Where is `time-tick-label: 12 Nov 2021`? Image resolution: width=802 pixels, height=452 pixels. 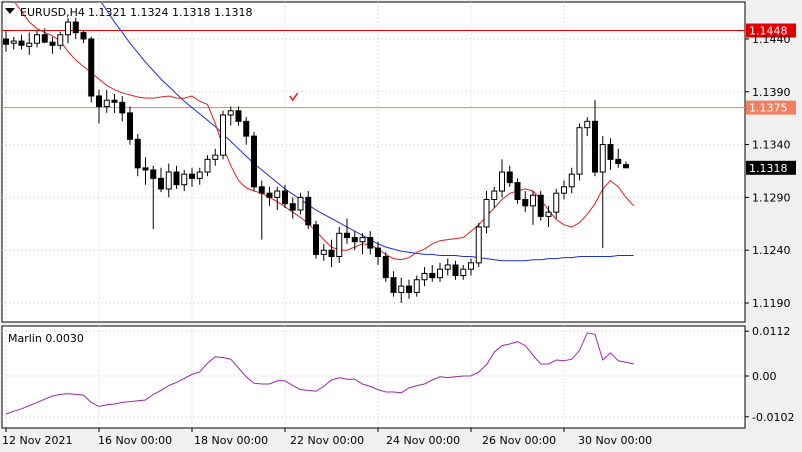 time-tick-label: 12 Nov 2021 is located at coordinates (37, 440).